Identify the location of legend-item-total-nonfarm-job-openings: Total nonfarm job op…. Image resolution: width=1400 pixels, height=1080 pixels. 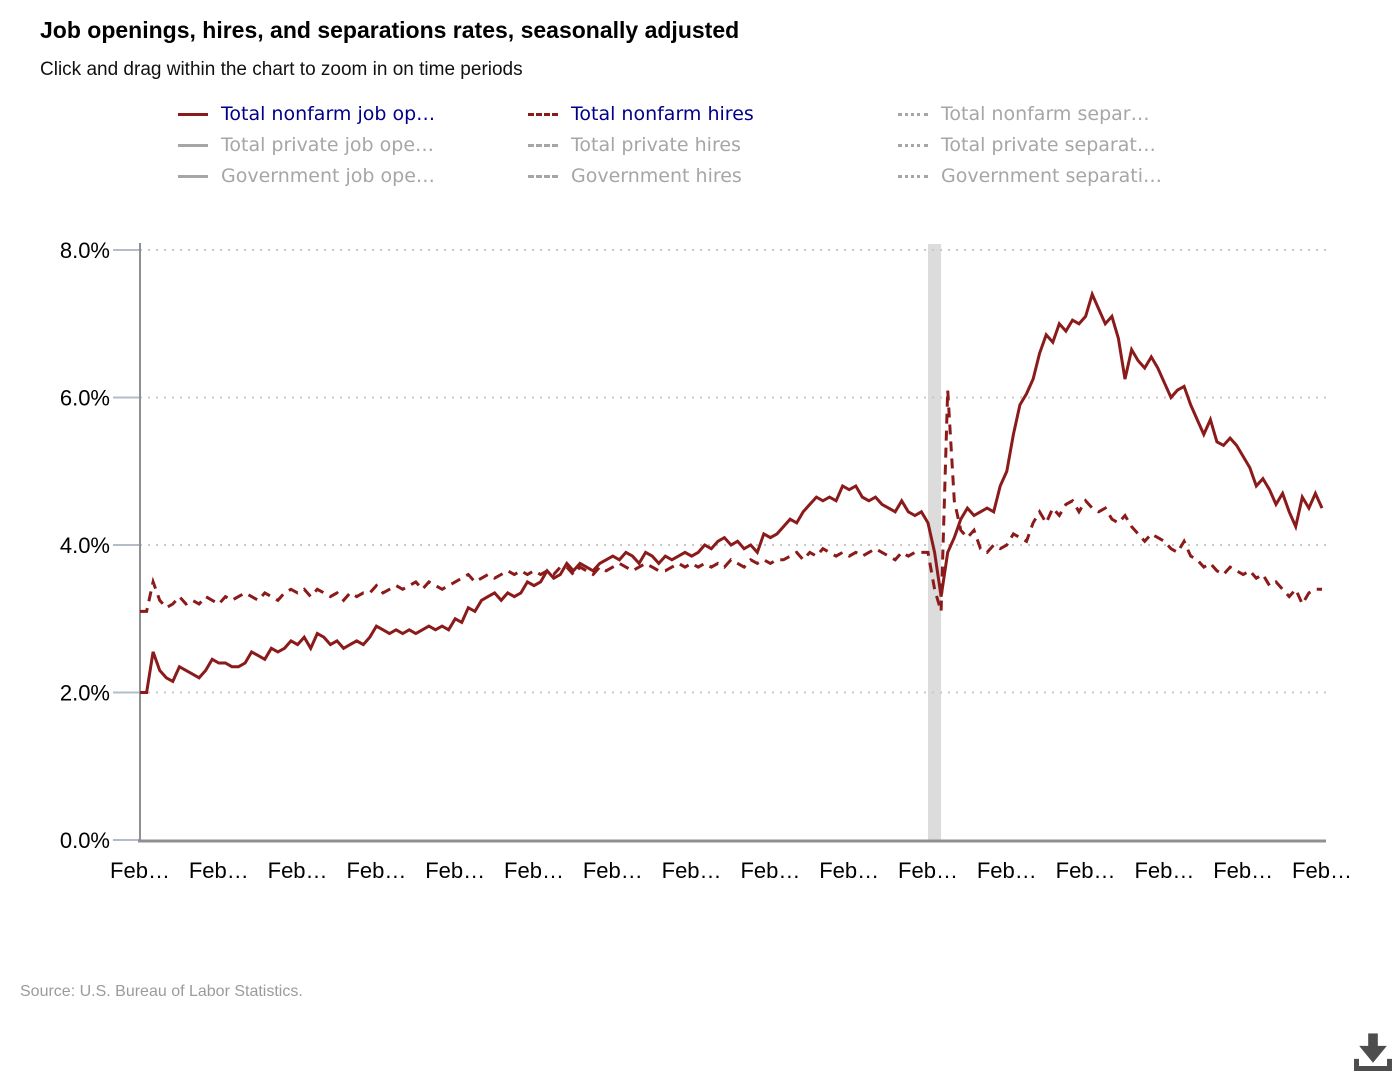
(353, 114).